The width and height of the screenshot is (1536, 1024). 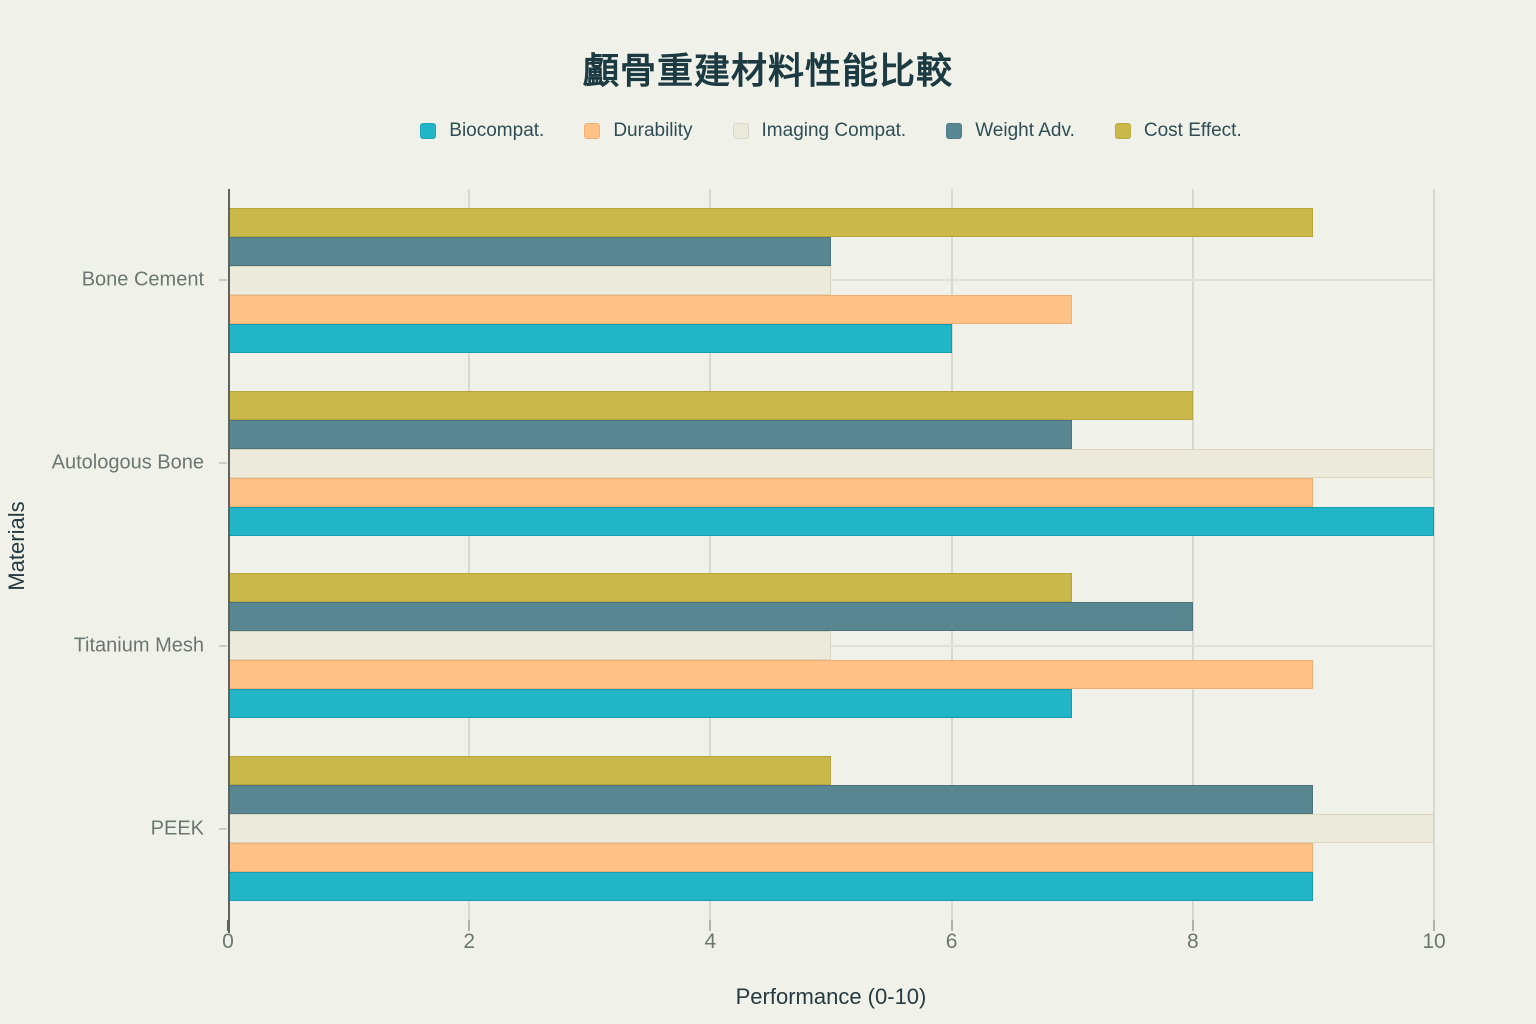 What do you see at coordinates (771, 492) in the screenshot?
I see `bar-autologous-bone-durability` at bounding box center [771, 492].